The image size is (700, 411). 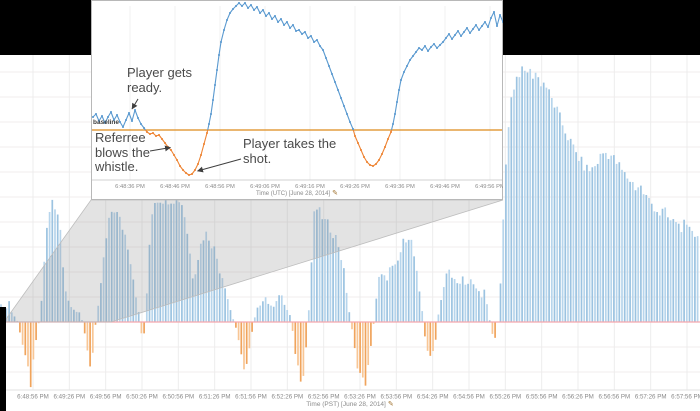 I want to click on svg-text: 6:55:26 PM, so click(x=506, y=397).